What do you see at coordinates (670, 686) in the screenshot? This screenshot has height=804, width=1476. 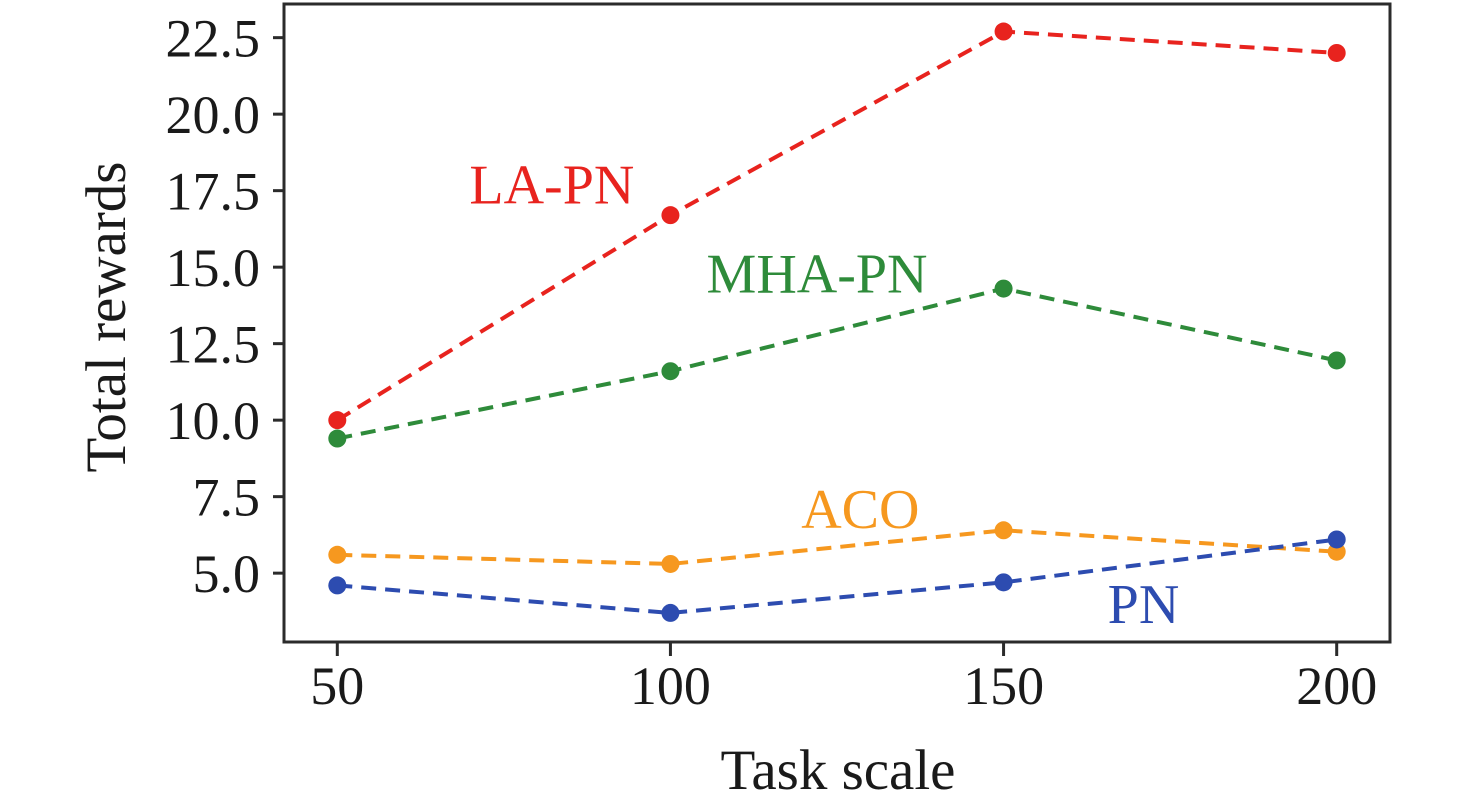 I see `x-tick-label: 100` at bounding box center [670, 686].